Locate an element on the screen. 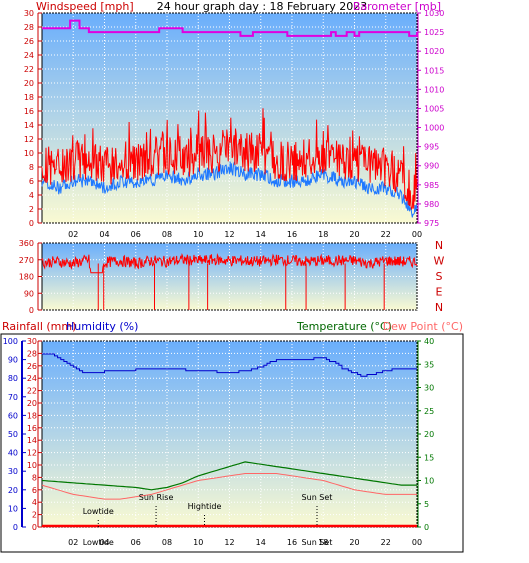 Image resolution: width=529 pixels, height=563 pixels. hour-tick-label: 22 is located at coordinates (386, 542).